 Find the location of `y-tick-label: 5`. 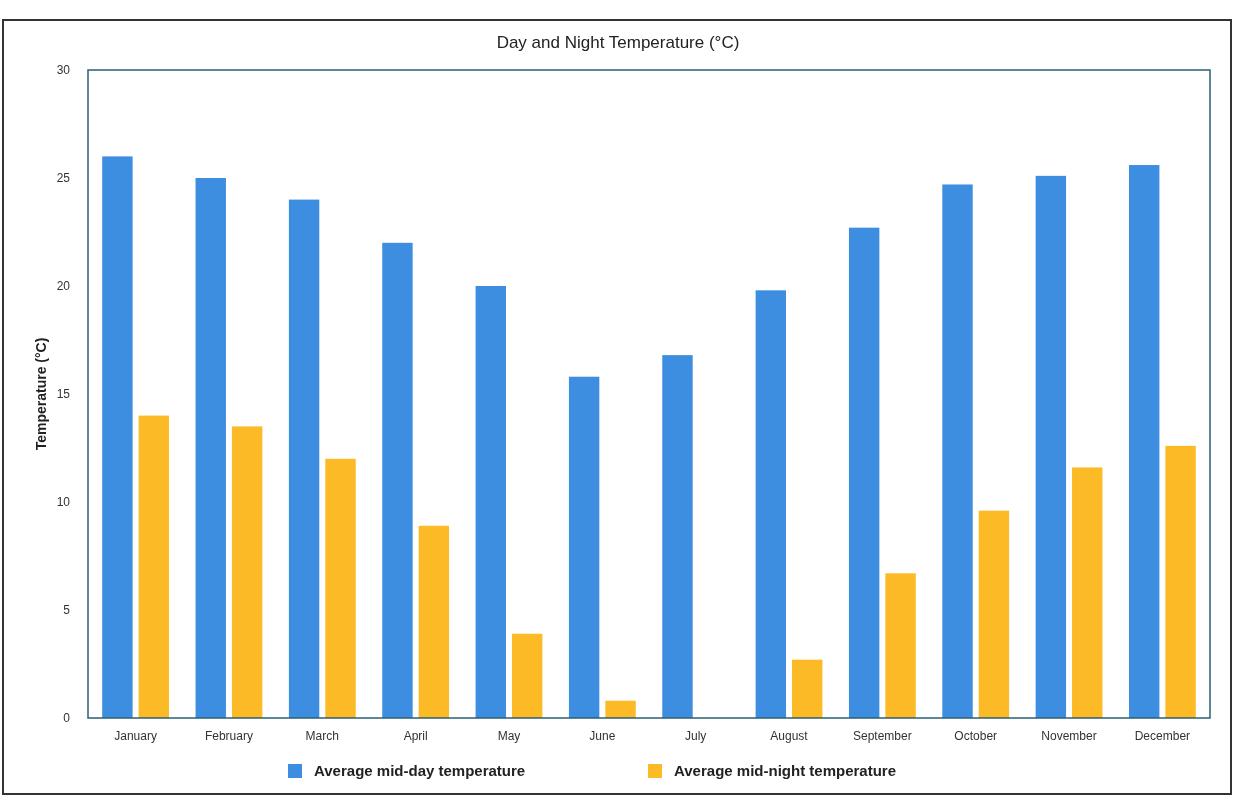

y-tick-label: 5 is located at coordinates (67, 610).